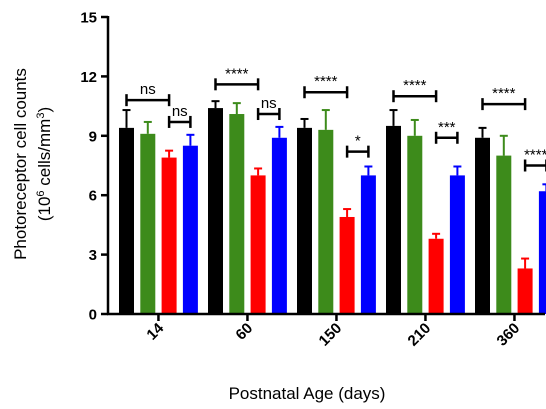  What do you see at coordinates (509, 335) in the screenshot?
I see `x-tick-label: 360` at bounding box center [509, 335].